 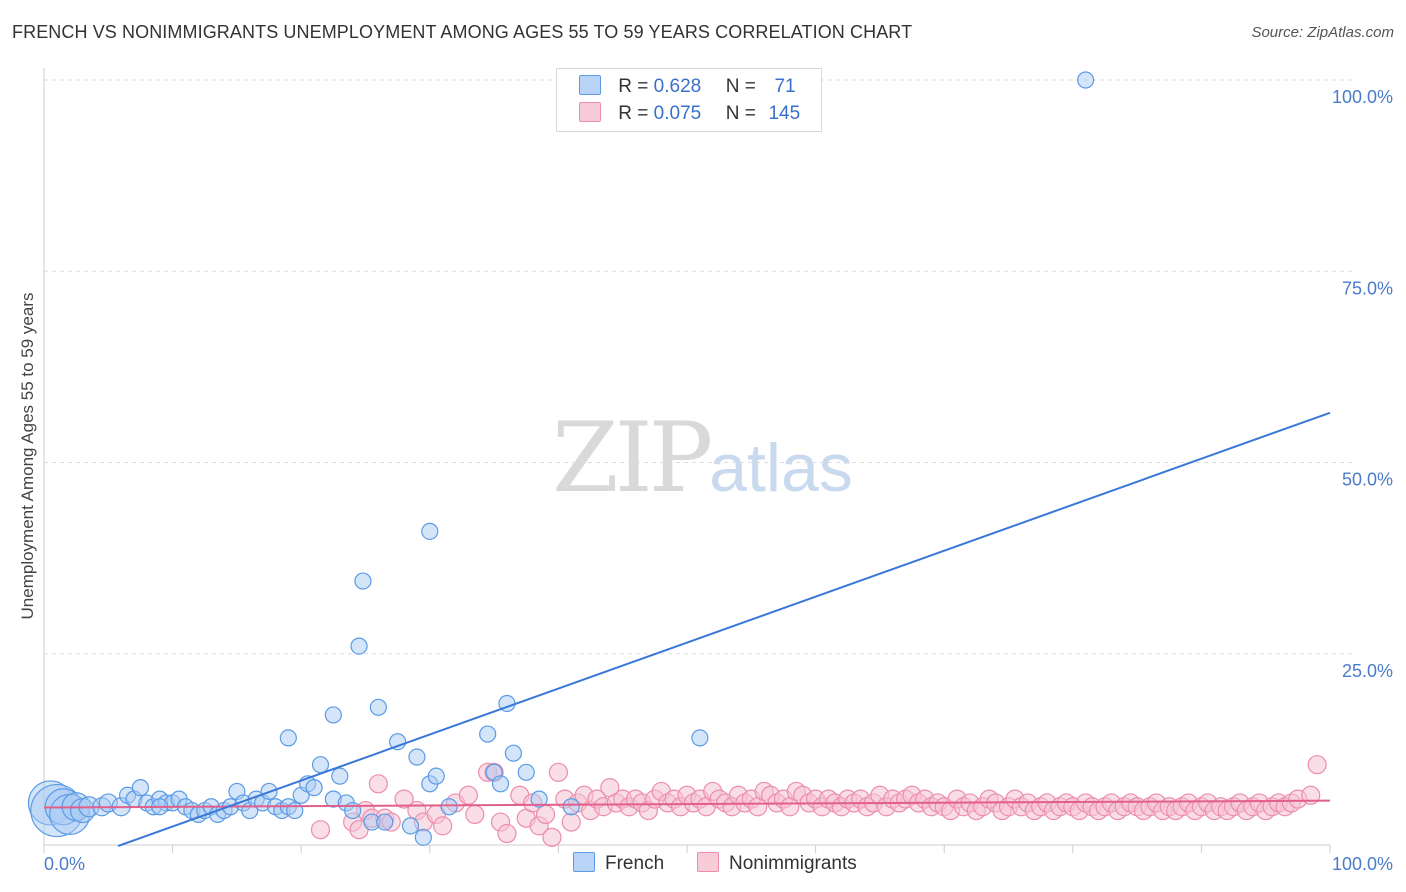 What do you see at coordinates (687, 804) in the screenshot?
I see `nonimmigrants-trendline` at bounding box center [687, 804].